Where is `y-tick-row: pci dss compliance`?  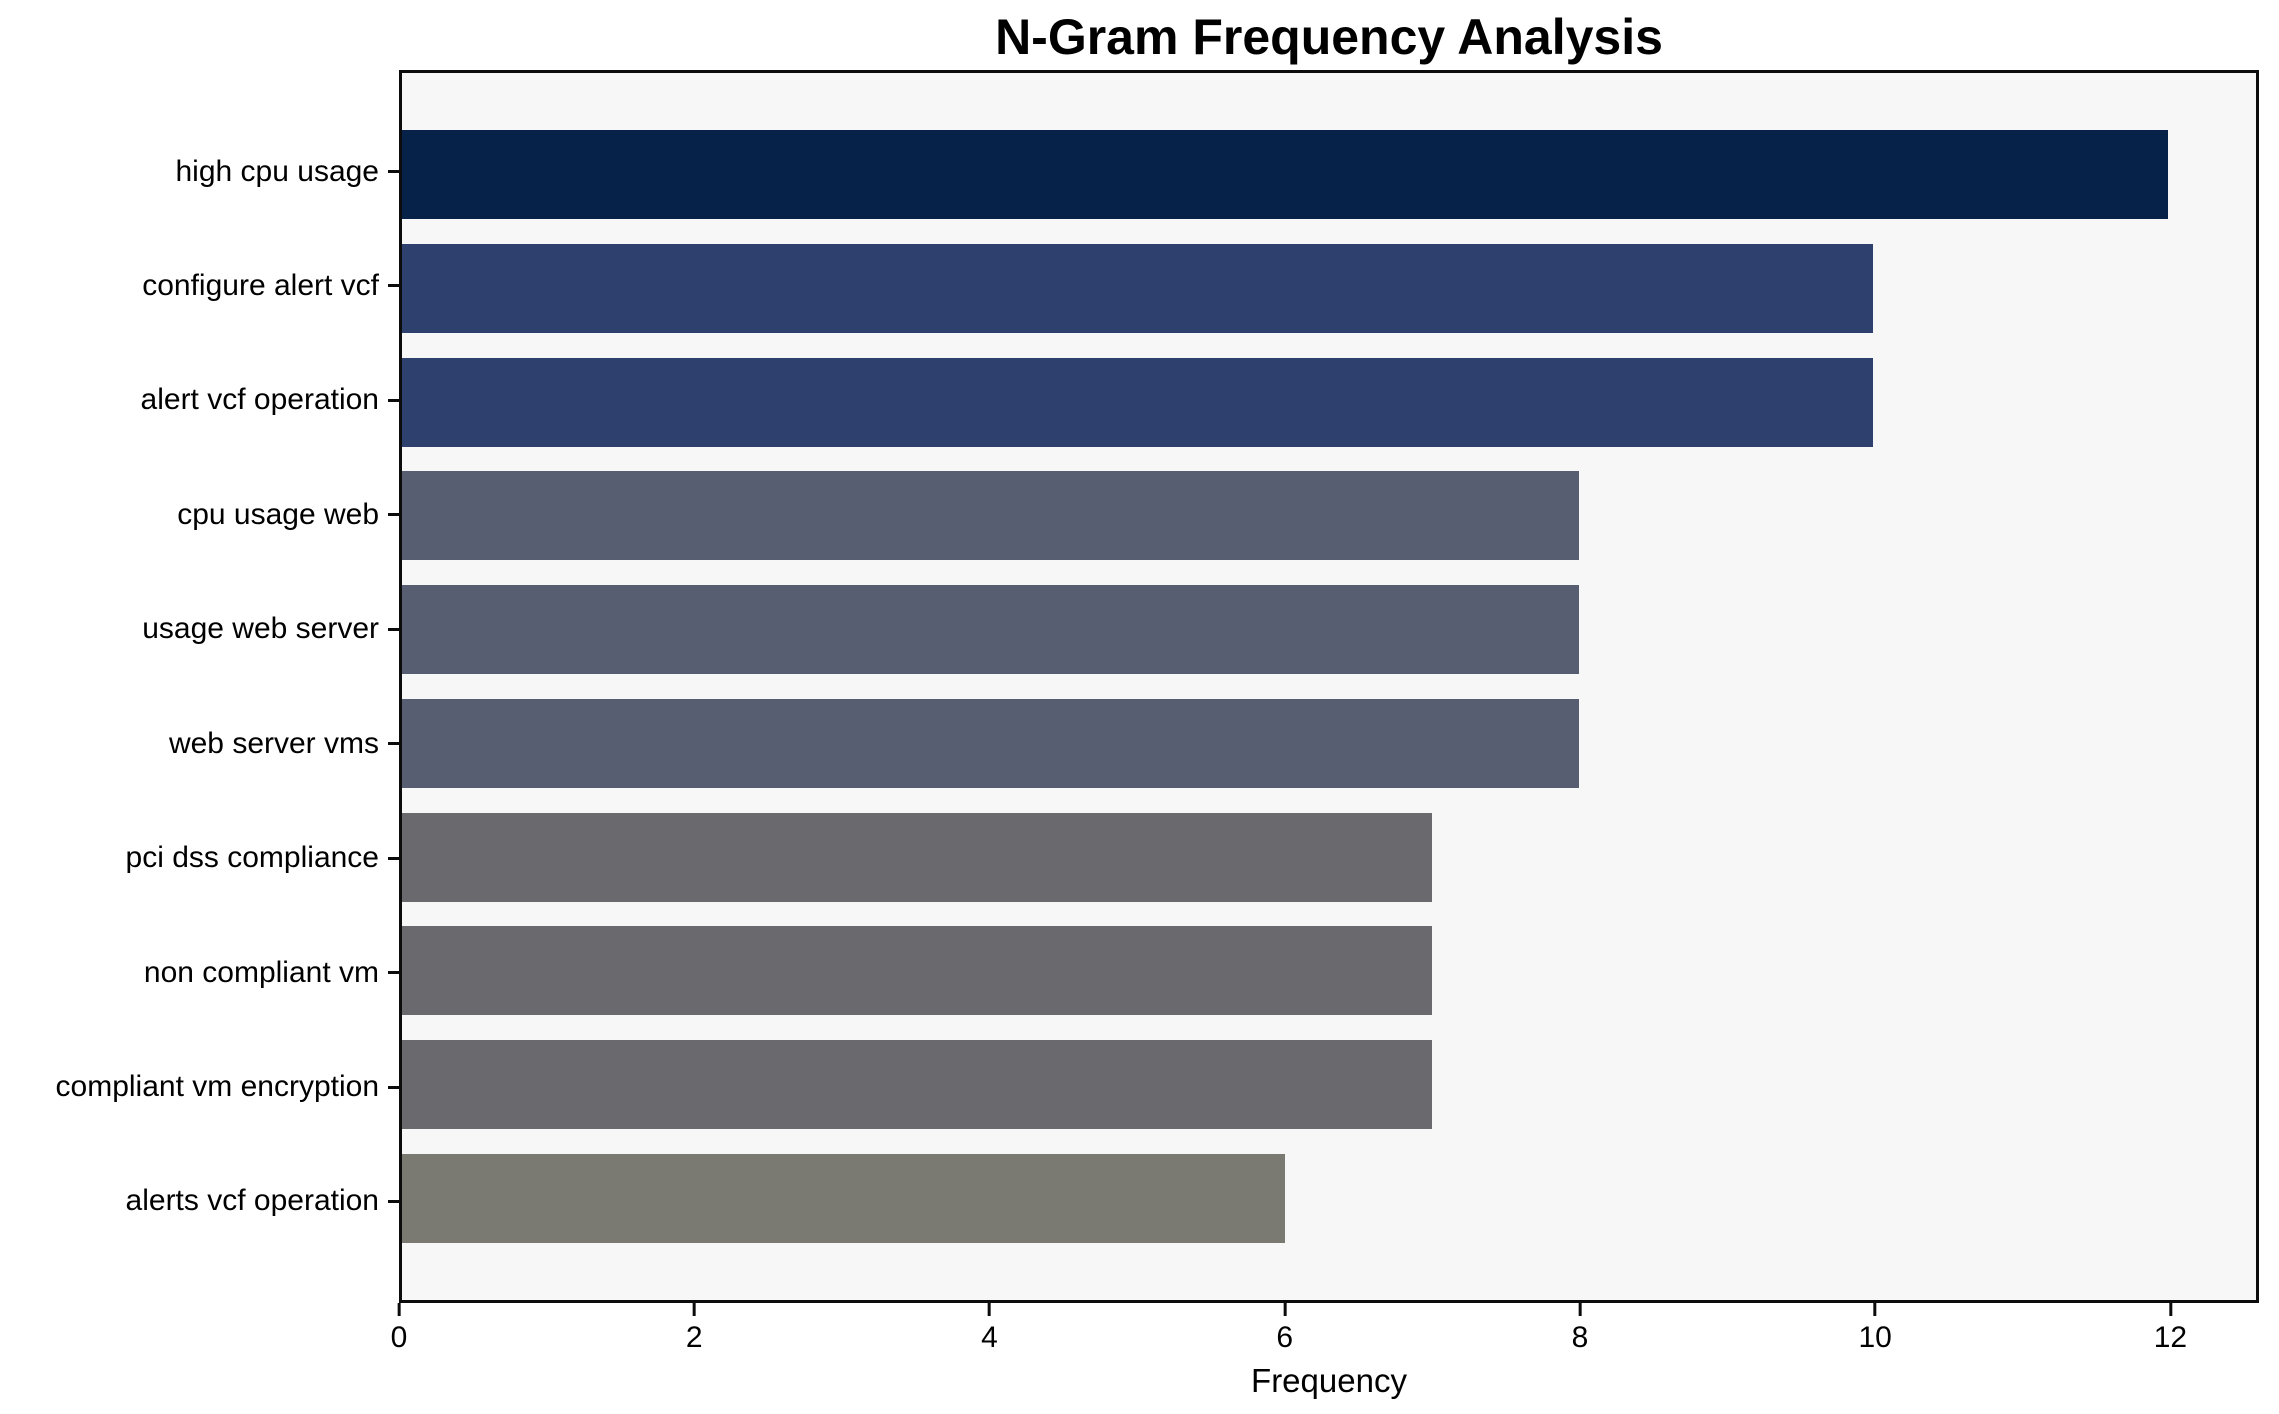 y-tick-row: pci dss compliance is located at coordinates (199, 858).